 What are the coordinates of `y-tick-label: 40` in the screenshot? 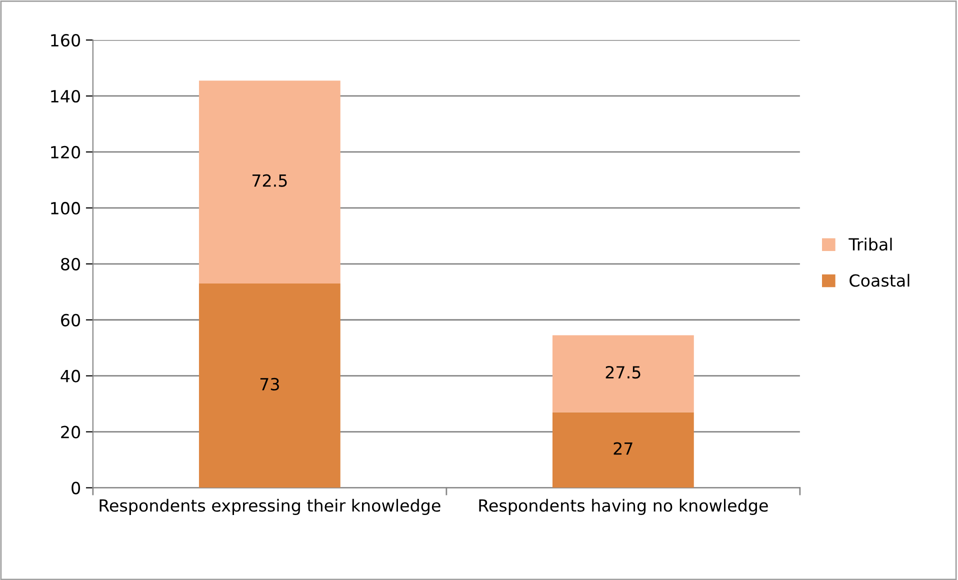 It's located at (70, 376).